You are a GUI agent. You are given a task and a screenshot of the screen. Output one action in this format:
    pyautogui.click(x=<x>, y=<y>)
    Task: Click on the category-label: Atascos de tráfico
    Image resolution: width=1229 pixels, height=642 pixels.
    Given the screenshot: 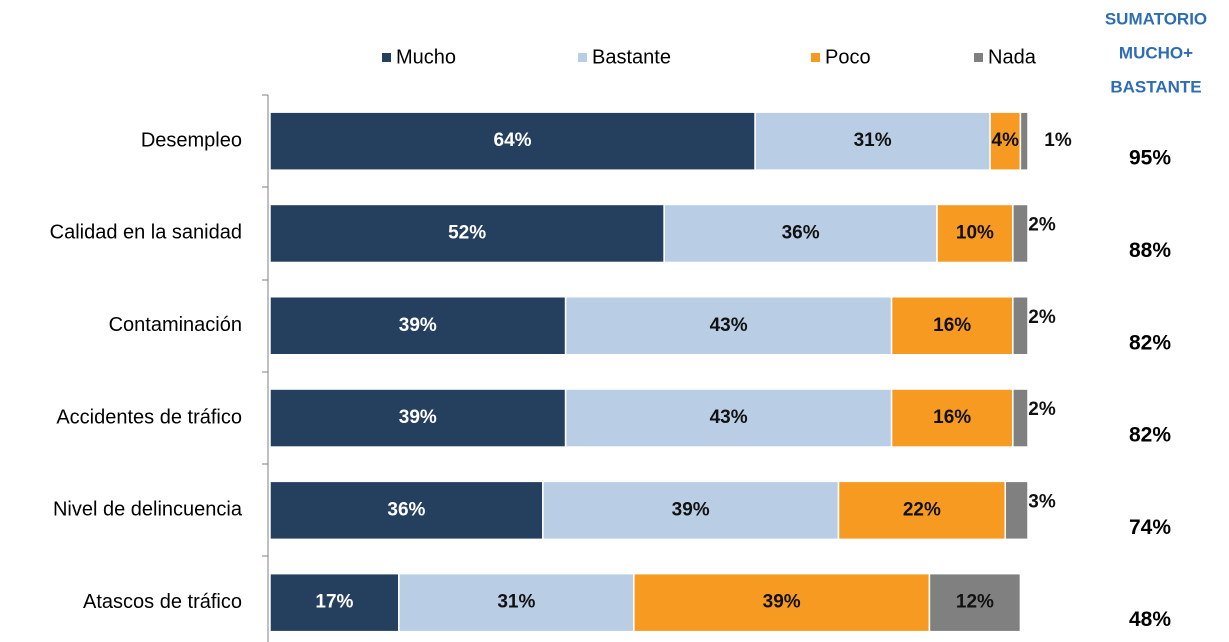 What is the action you would take?
    pyautogui.click(x=162, y=602)
    